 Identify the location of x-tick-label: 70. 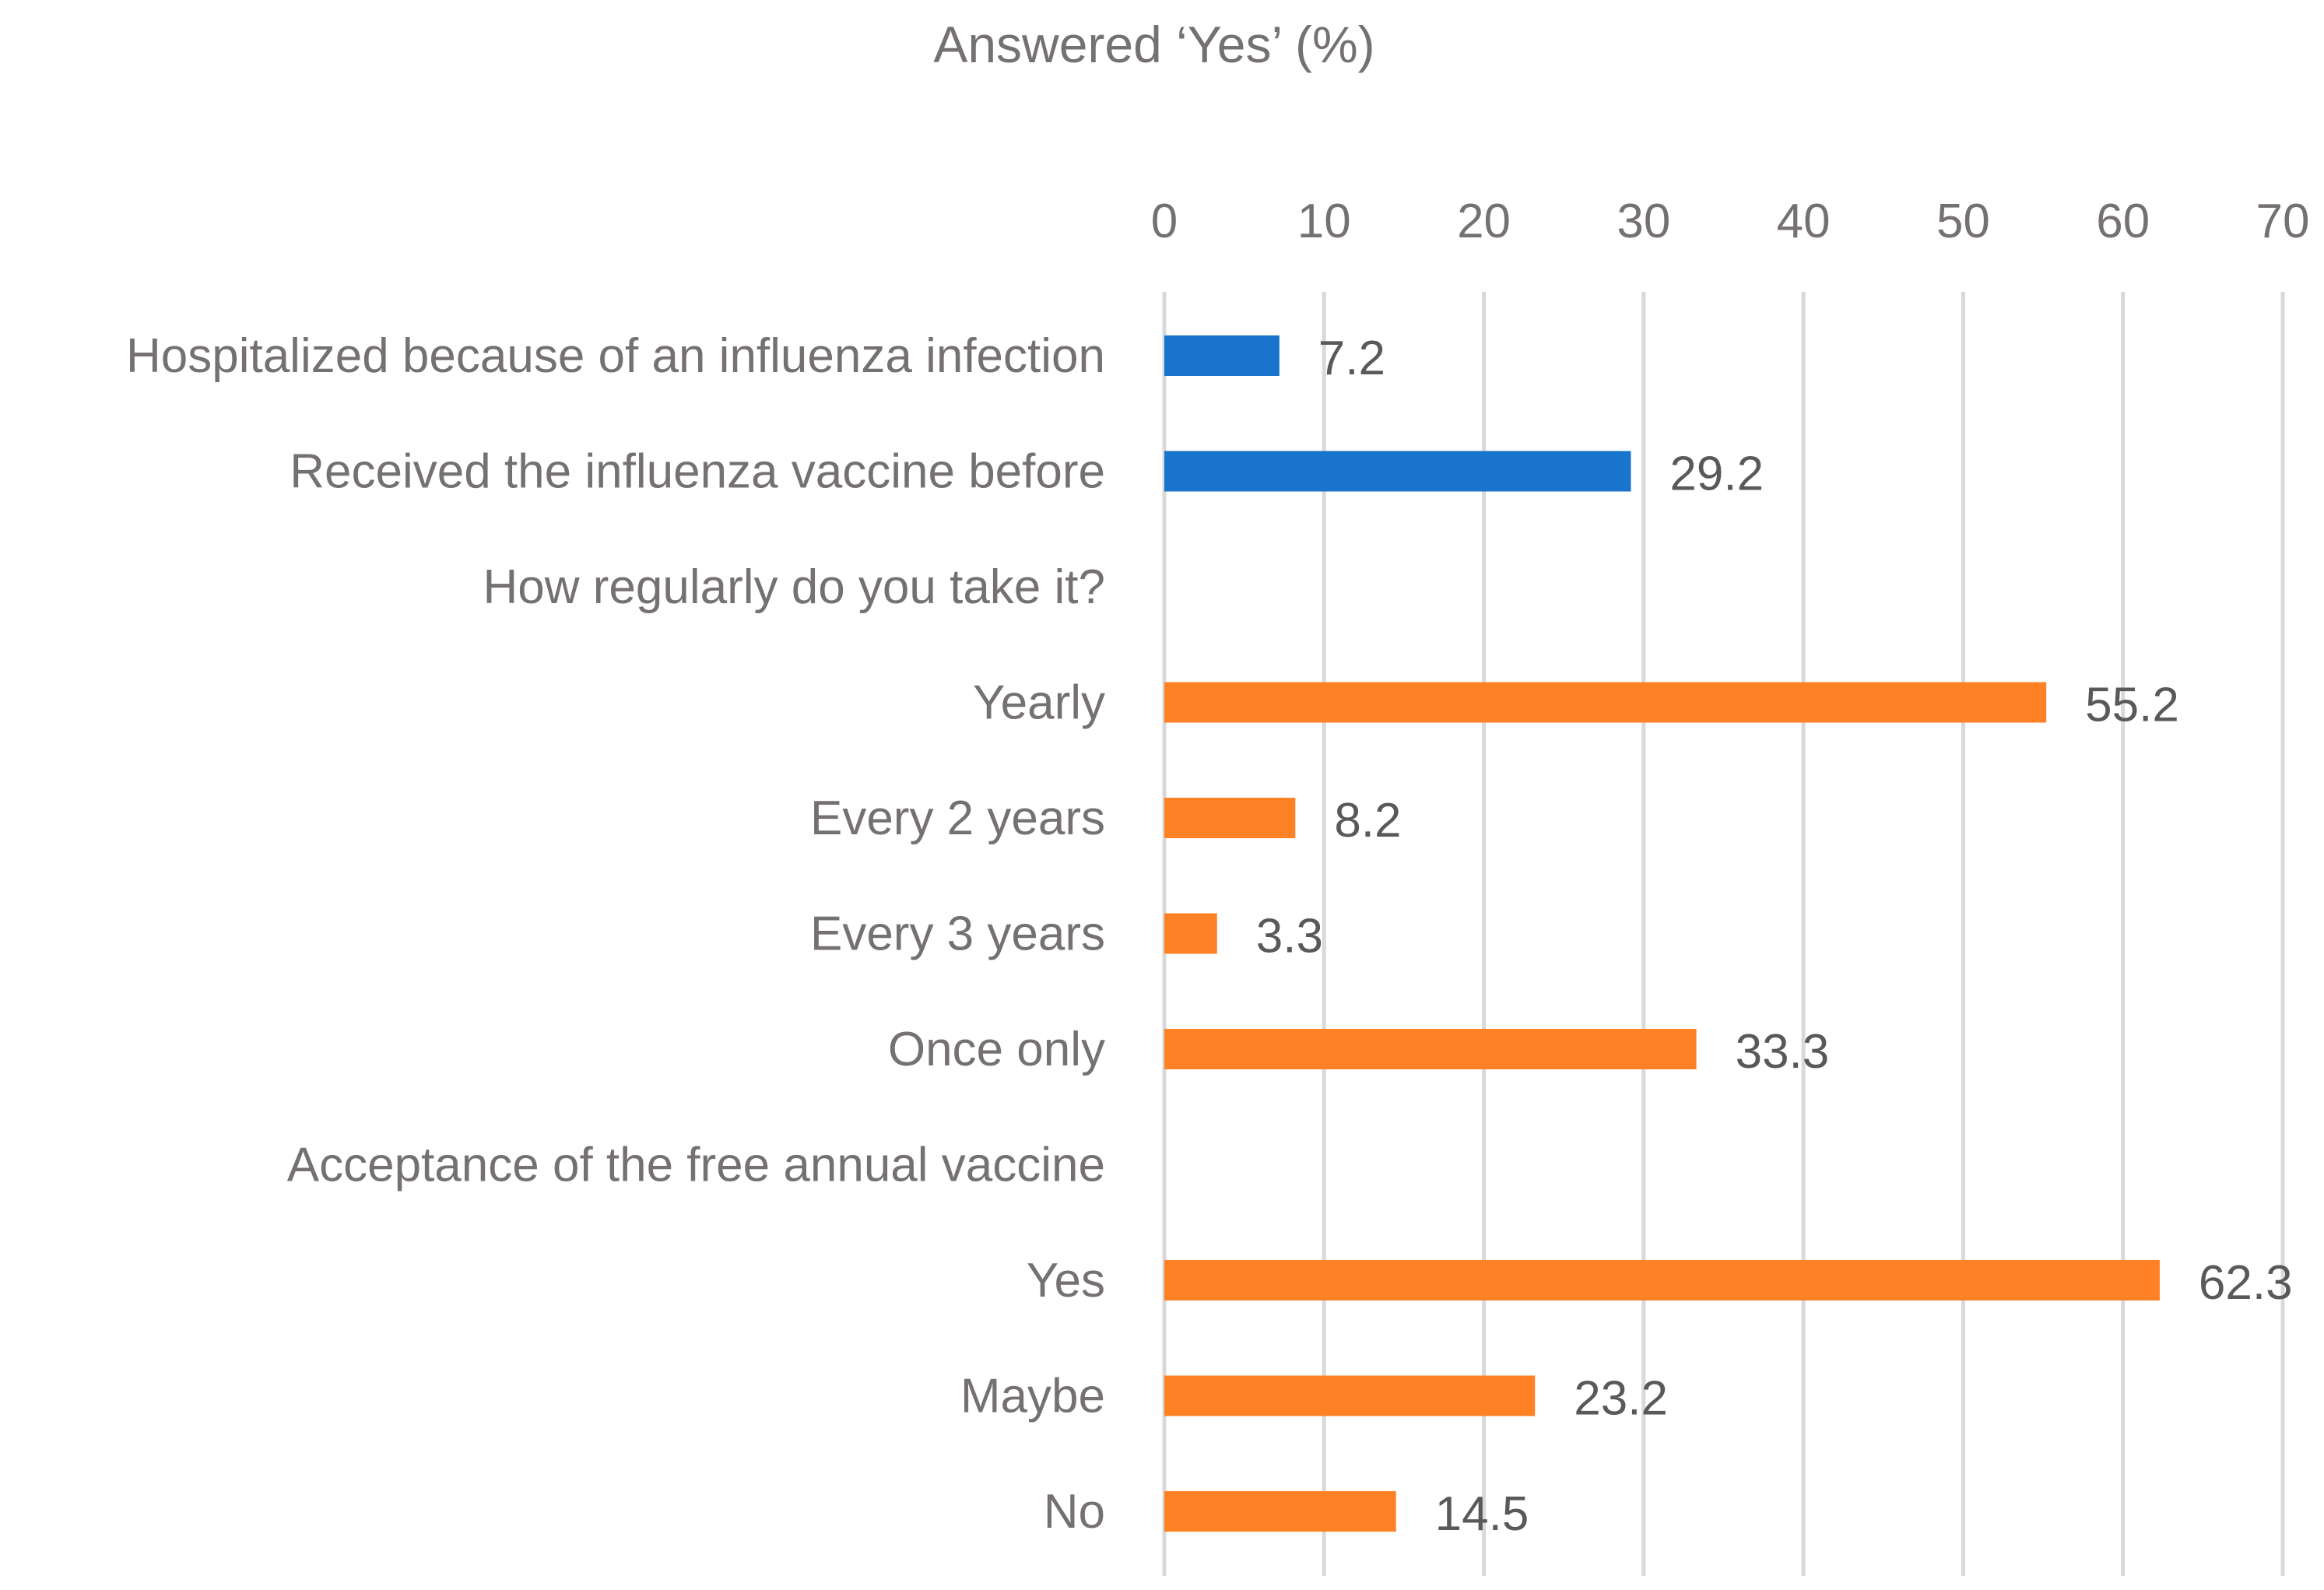
(2283, 222).